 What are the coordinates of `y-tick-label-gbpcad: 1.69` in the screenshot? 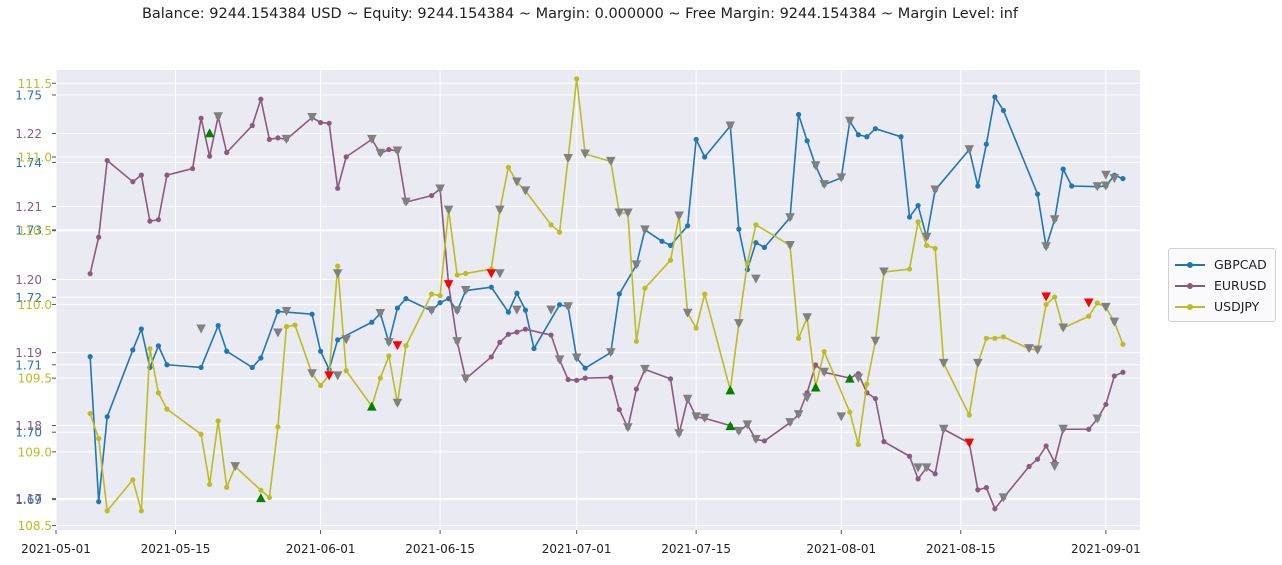 It's located at (28, 500).